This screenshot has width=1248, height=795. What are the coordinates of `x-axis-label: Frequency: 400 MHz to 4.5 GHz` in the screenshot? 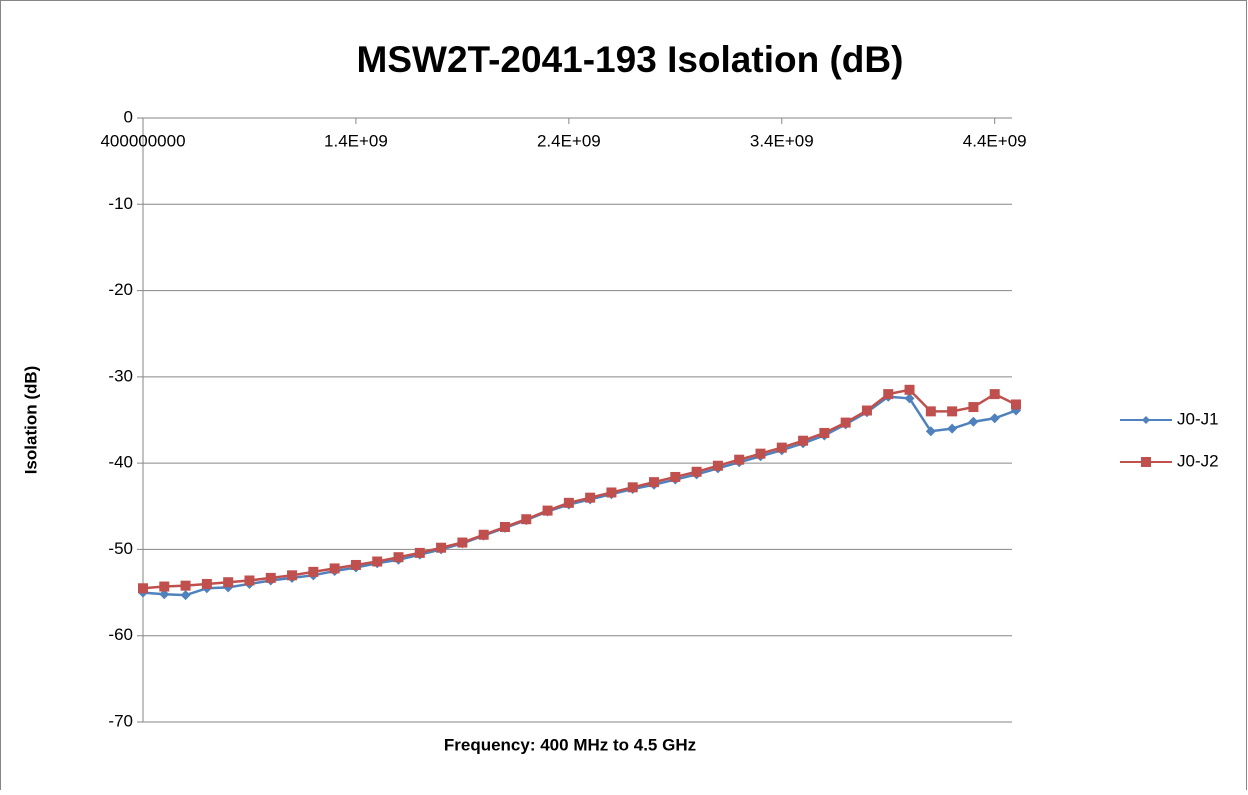 It's located at (570, 744).